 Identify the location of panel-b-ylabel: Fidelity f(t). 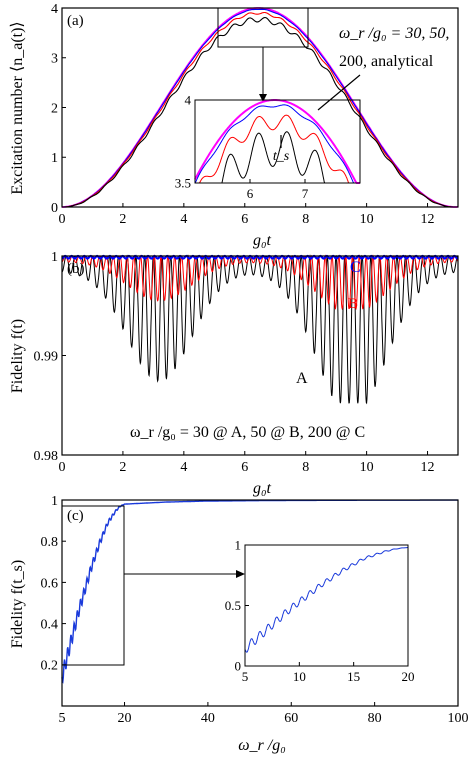
(17, 356).